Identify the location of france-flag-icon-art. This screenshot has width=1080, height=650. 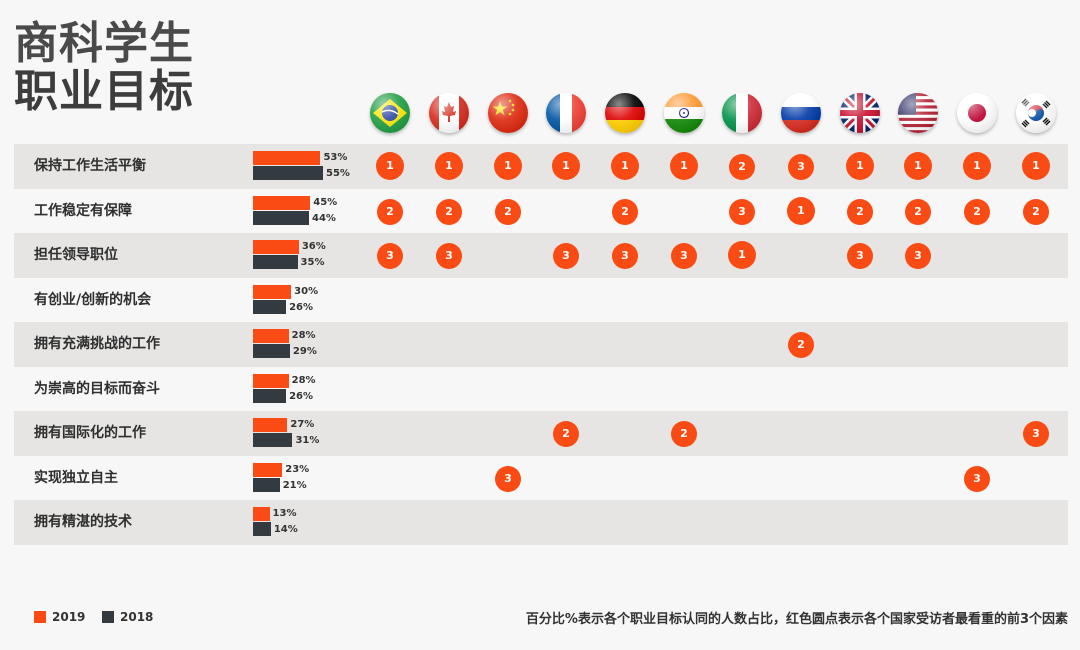
(566, 113).